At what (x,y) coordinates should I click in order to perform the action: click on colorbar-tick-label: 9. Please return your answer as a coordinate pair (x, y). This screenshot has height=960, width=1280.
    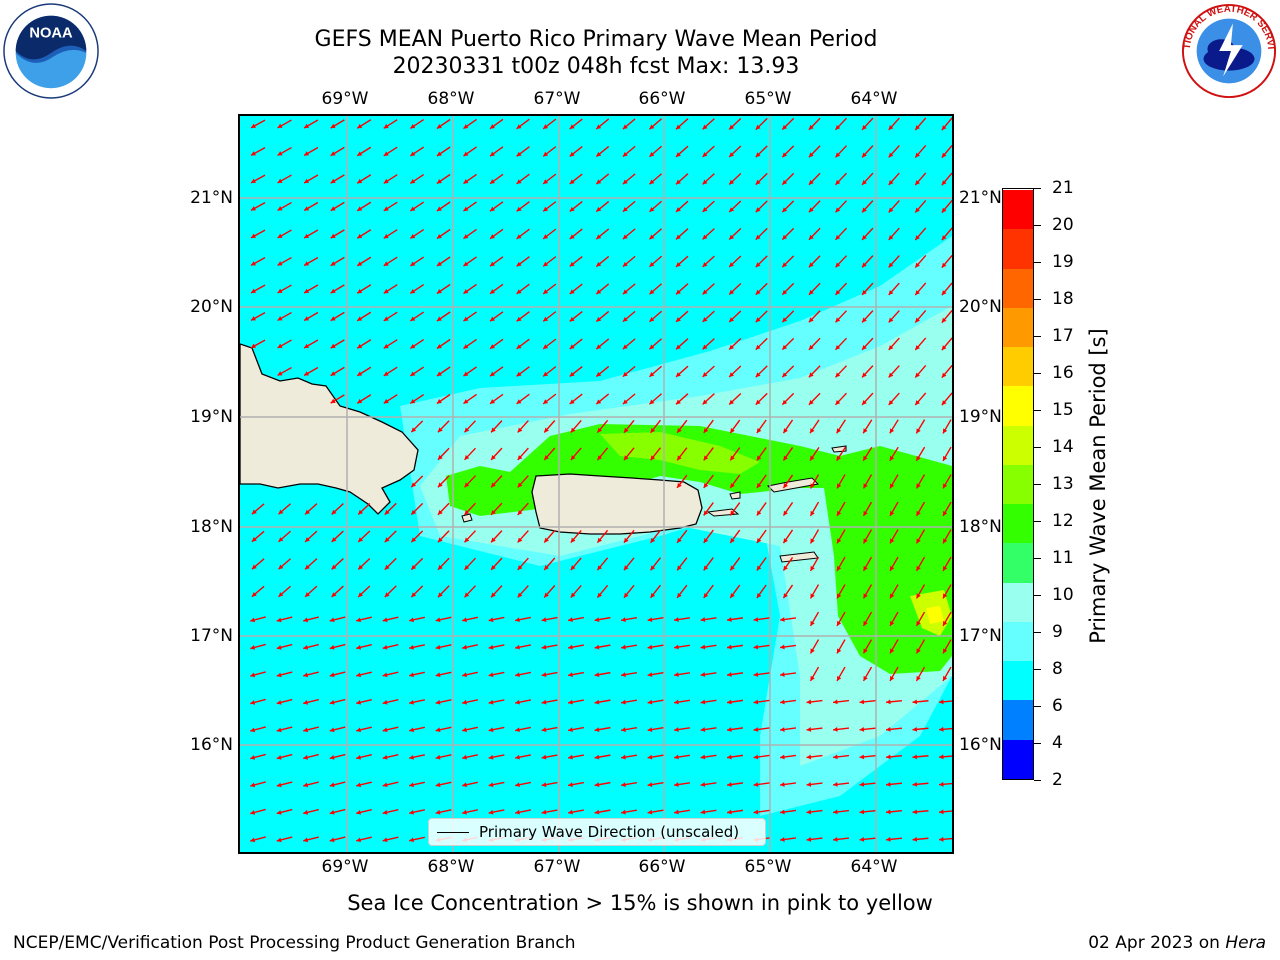
    Looking at the image, I should click on (1057, 632).